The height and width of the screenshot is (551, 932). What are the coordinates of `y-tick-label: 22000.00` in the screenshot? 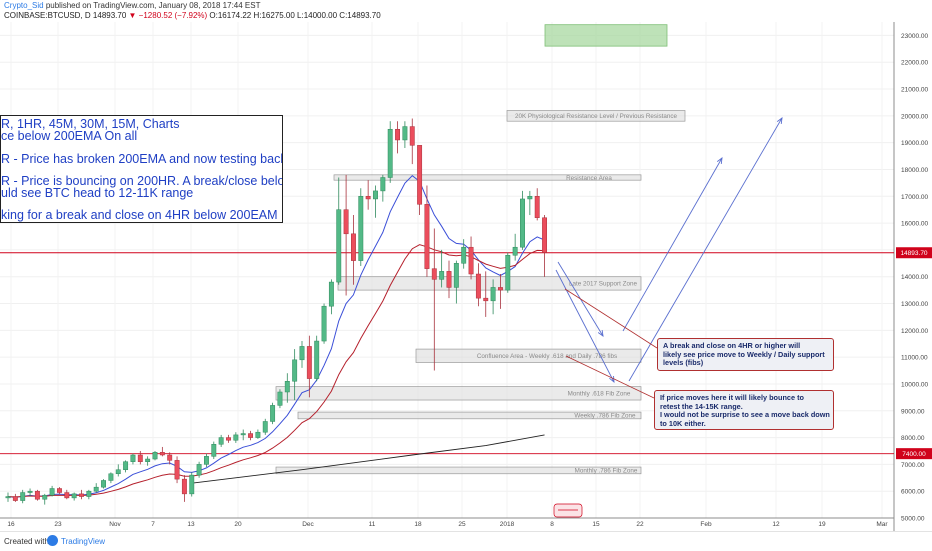 It's located at (914, 63).